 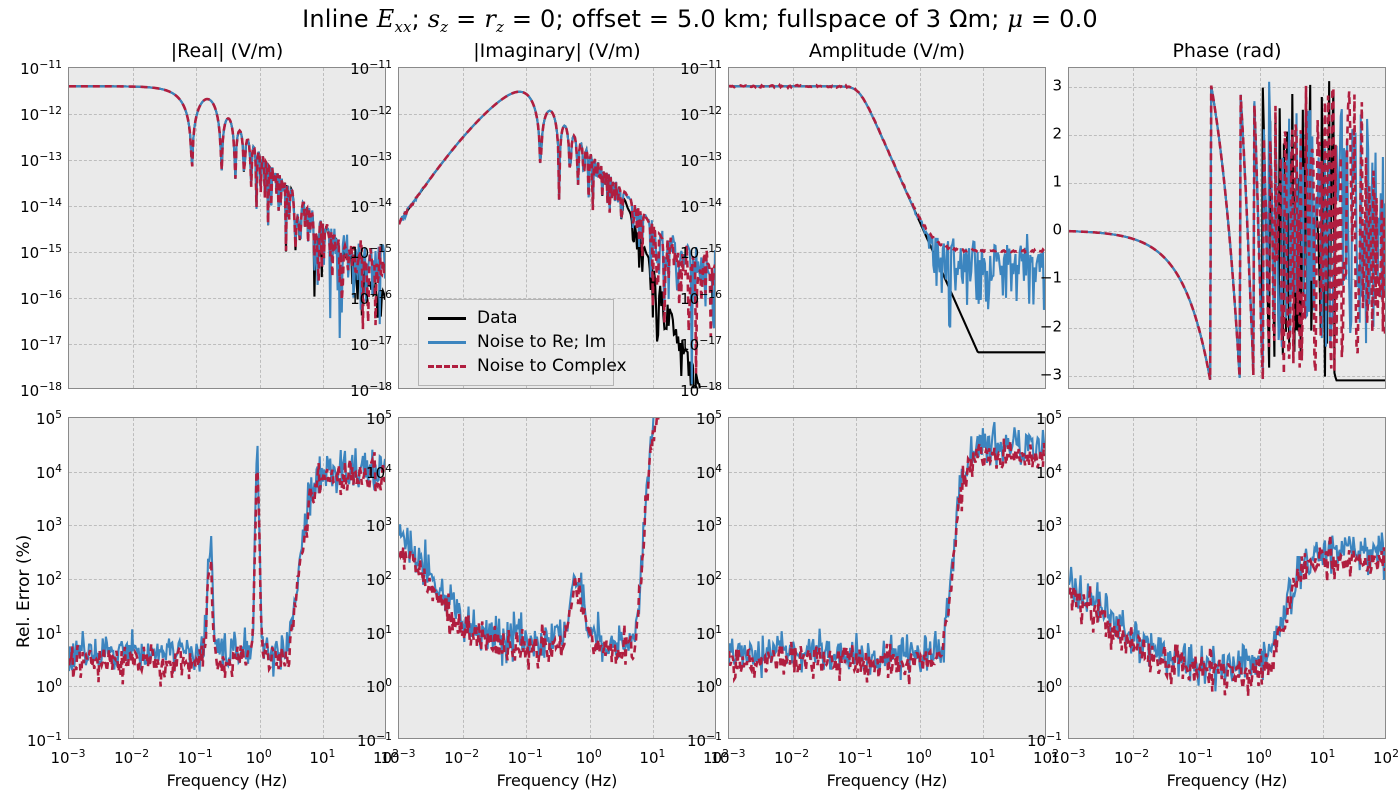 What do you see at coordinates (522, 342) in the screenshot?
I see `legend: Data Noise to Re; Im Noise to Complex` at bounding box center [522, 342].